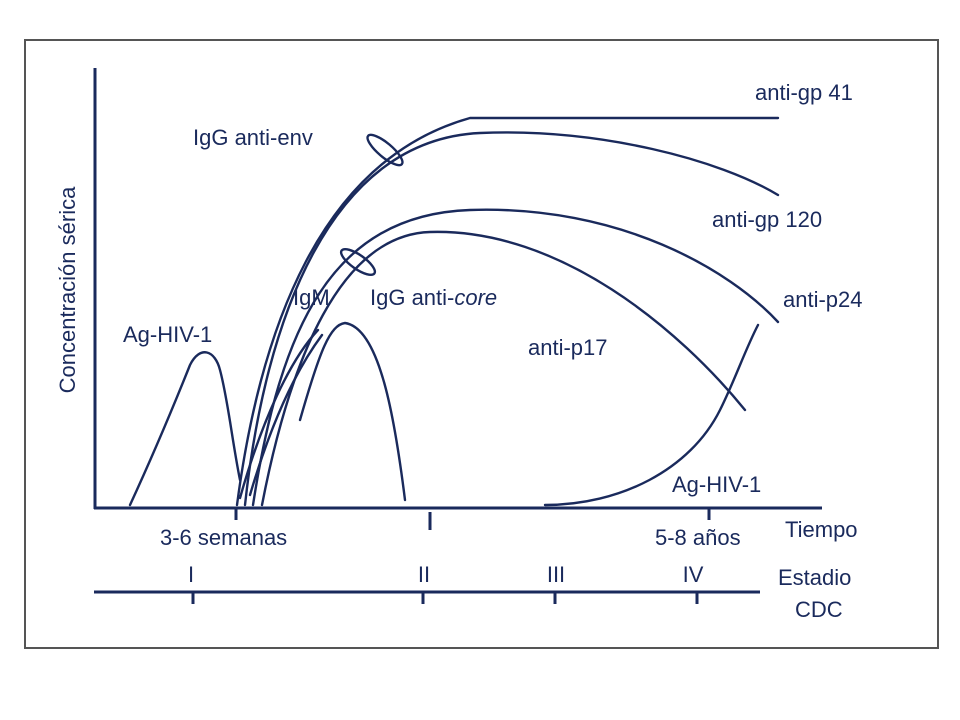 Image resolution: width=960 pixels, height=720 pixels. I want to click on stage-label: II, so click(424, 574).